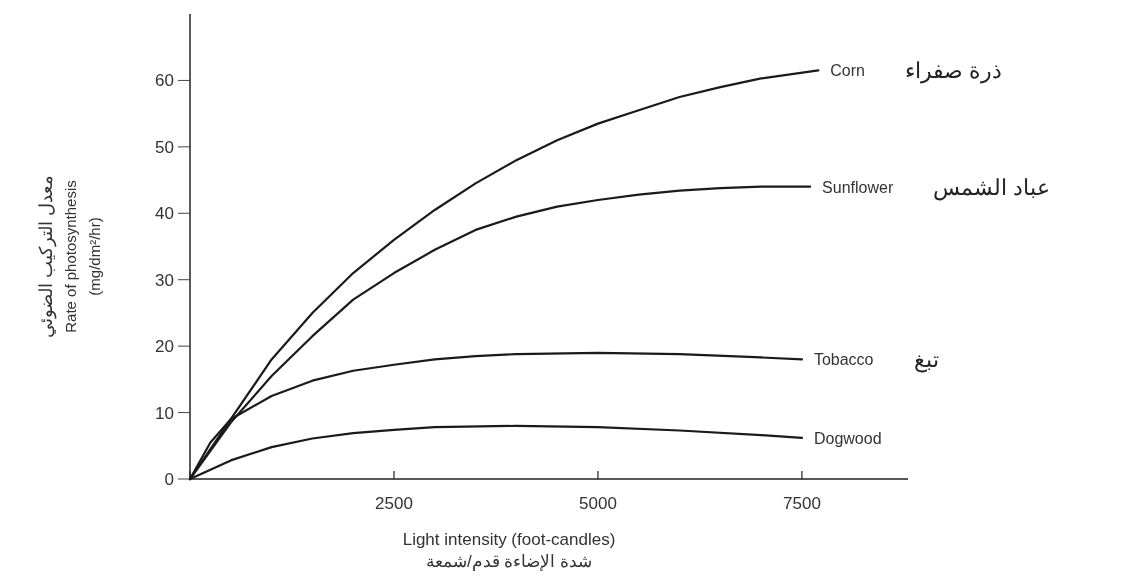  I want to click on annotation: ذرة صفراء, so click(953, 71).